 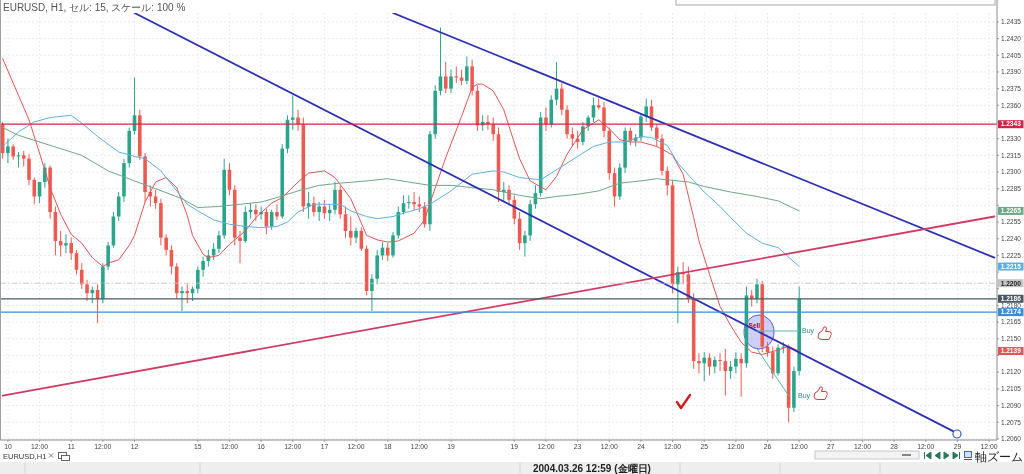 What do you see at coordinates (94, 7) in the screenshot?
I see `title: EURUSD, H1, セル: 15, スケール: 100 %` at bounding box center [94, 7].